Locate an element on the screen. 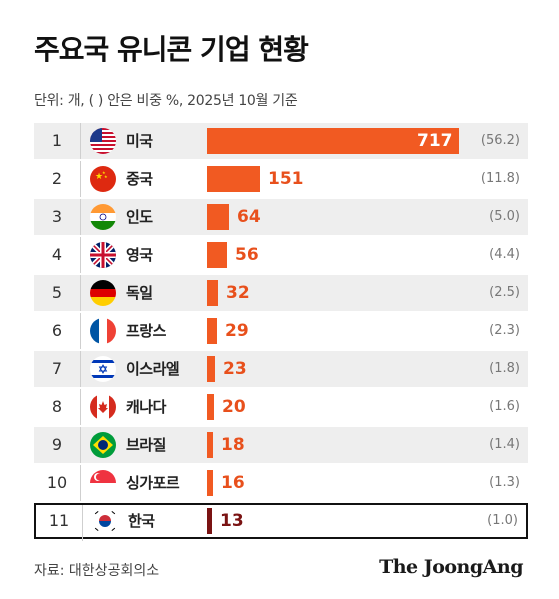  rank-label: 7 is located at coordinates (57, 369).